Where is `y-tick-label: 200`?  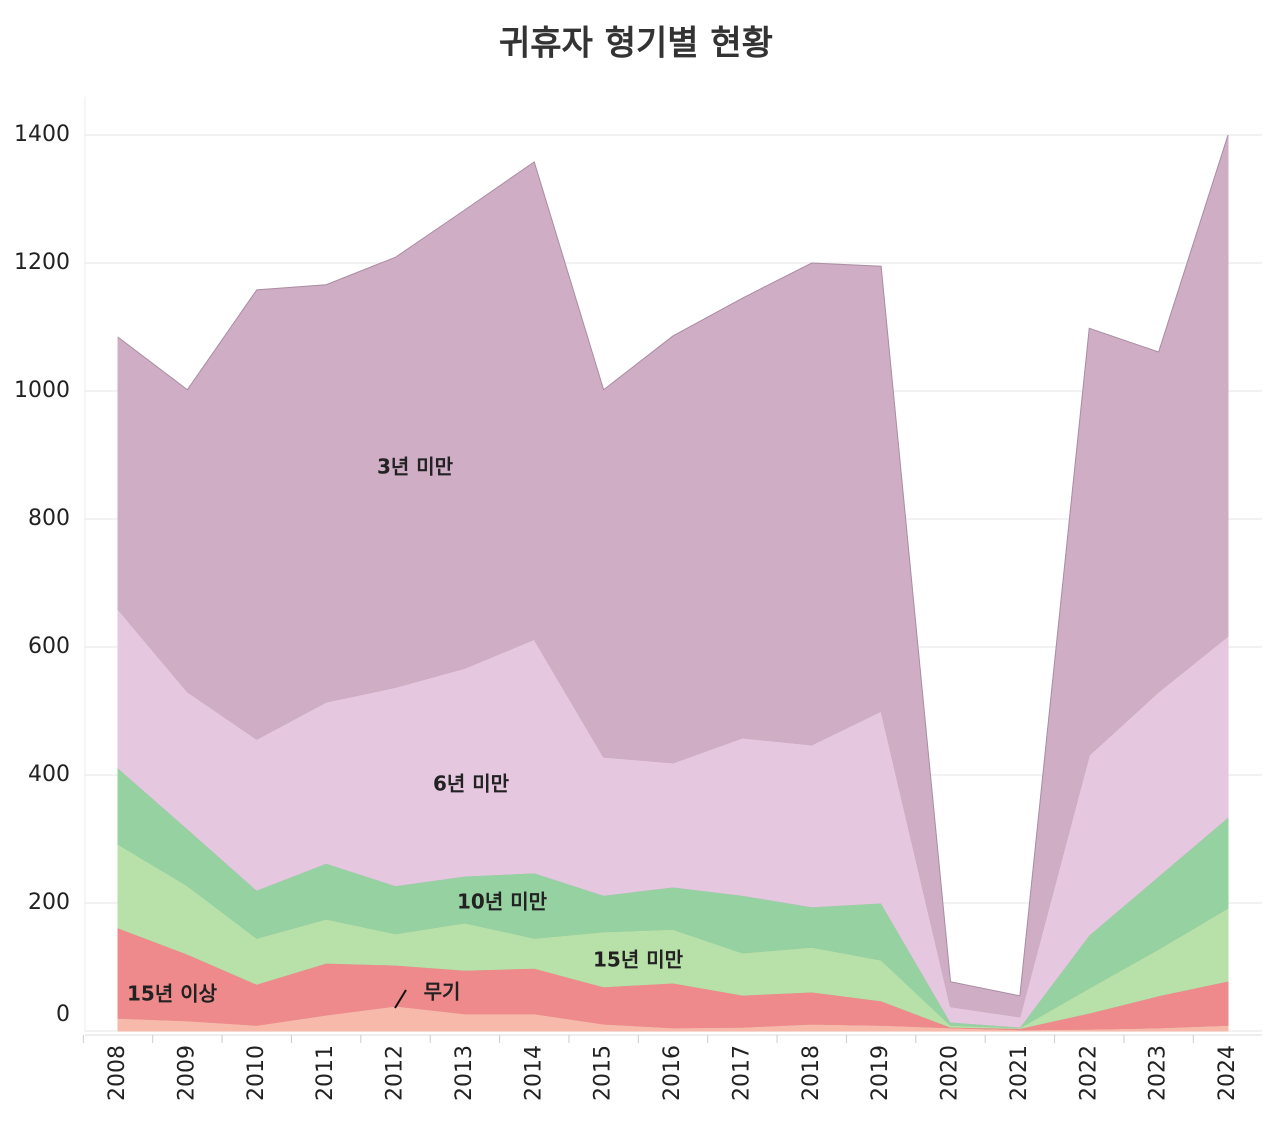
y-tick-label: 200 is located at coordinates (49, 902).